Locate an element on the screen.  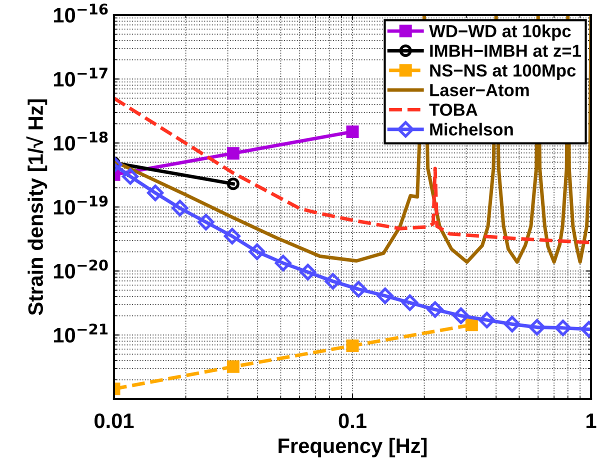
y-tick-label: 10$^{−18}$ is located at coordinates (81, 141).